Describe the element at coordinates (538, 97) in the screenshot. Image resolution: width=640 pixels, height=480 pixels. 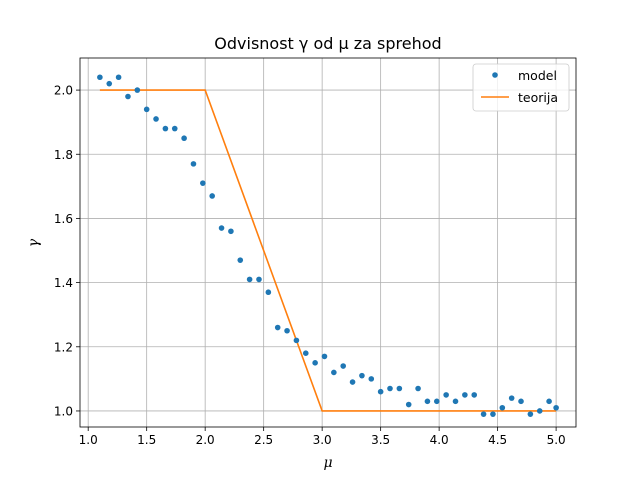
I see `legend-label-teorija: teorija` at that location.